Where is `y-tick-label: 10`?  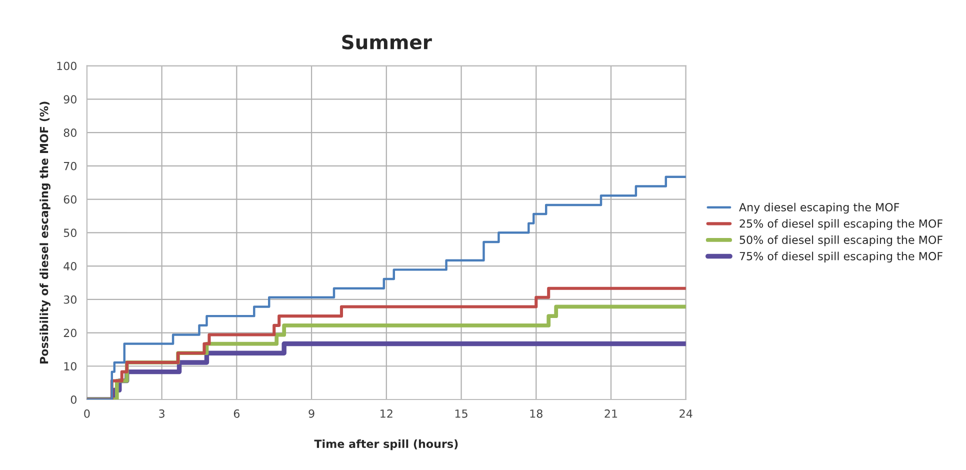 y-tick-label: 10 is located at coordinates (70, 366).